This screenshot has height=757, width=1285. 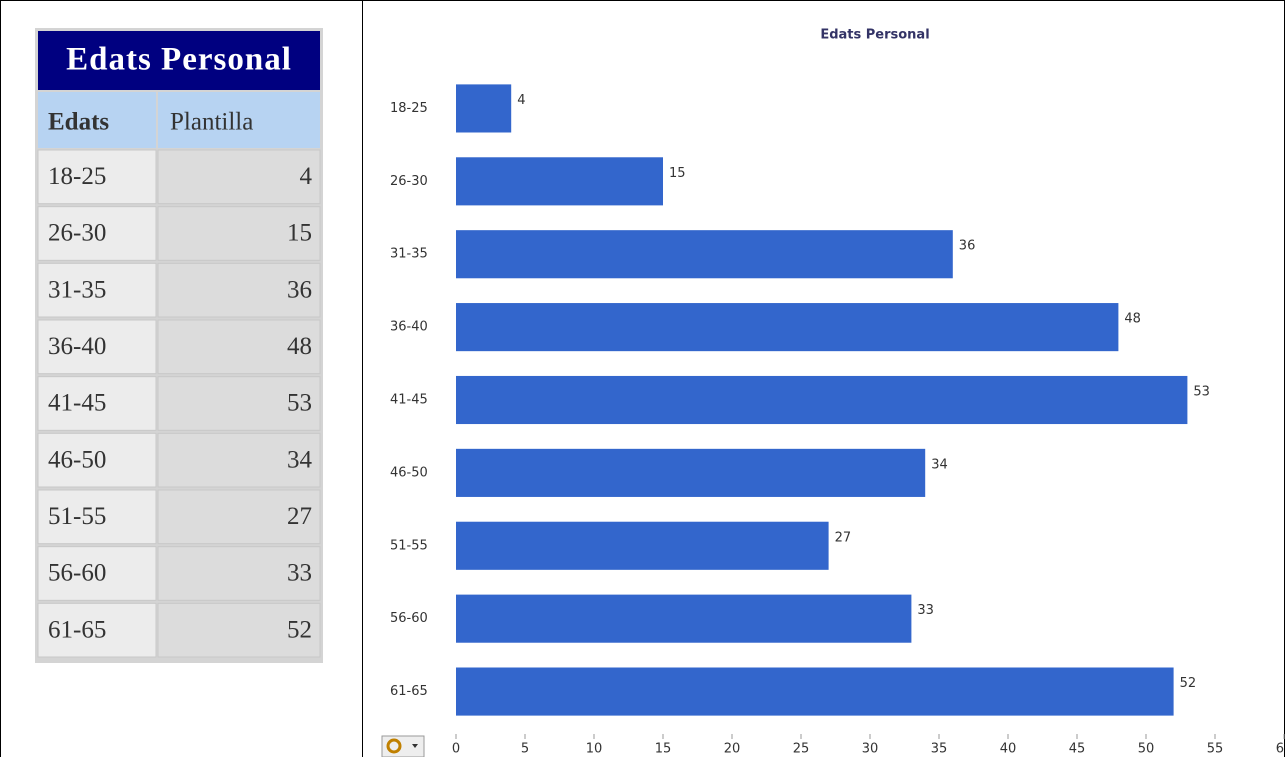 What do you see at coordinates (77, 289) in the screenshot?
I see `row-label: 31-35` at bounding box center [77, 289].